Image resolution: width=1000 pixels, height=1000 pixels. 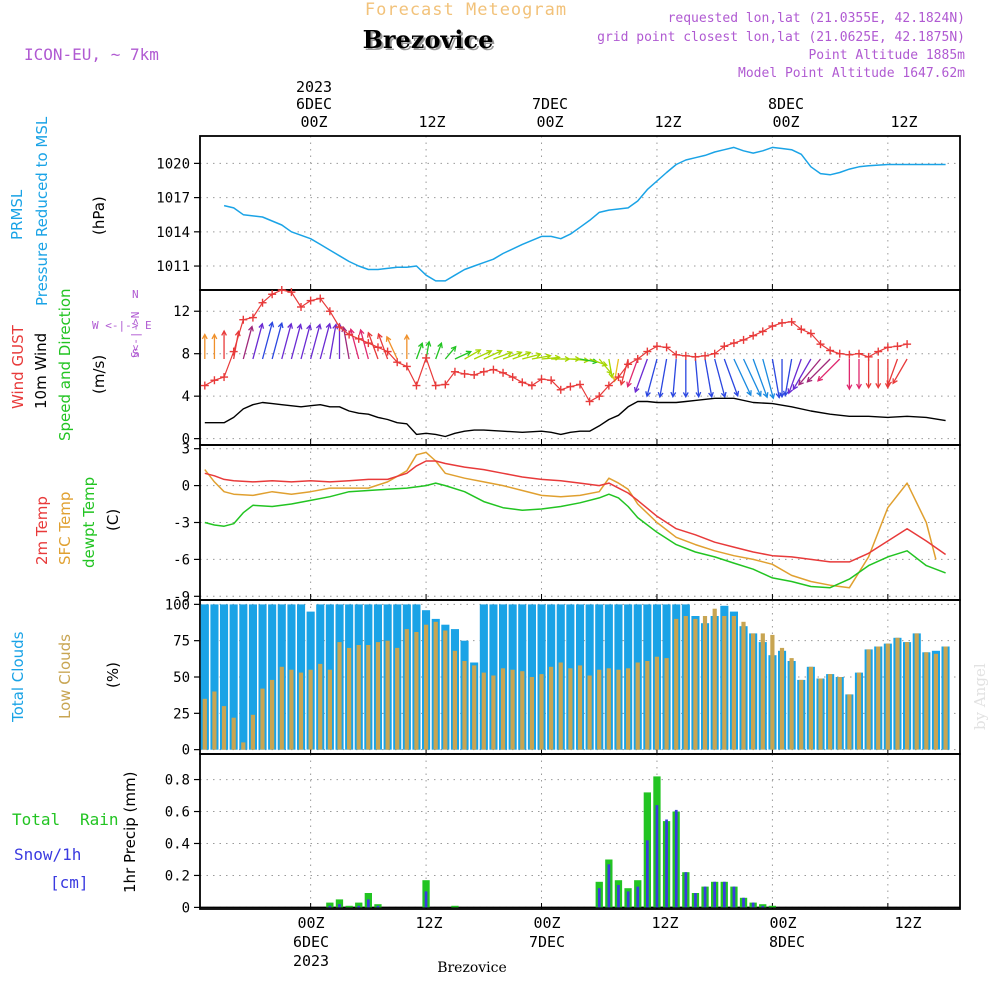 I want to click on y-tick-label: 0, so click(x=186, y=440).